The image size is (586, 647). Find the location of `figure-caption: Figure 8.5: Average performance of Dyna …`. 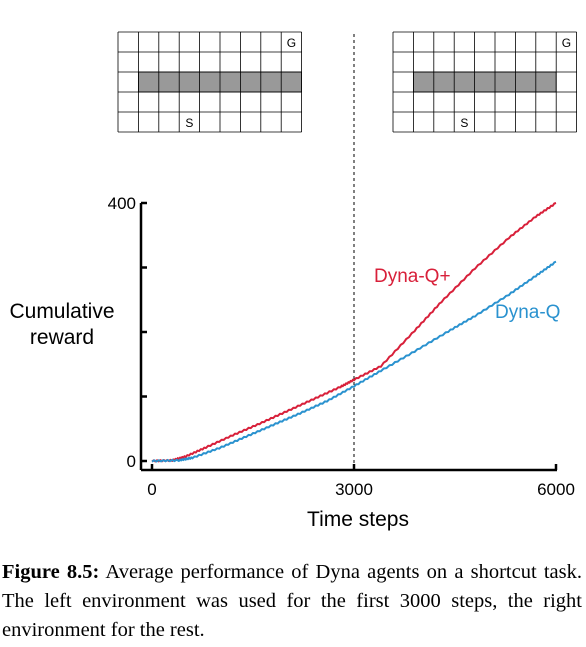

figure-caption: Figure 8.5: Average performance of Dyna … is located at coordinates (292, 601).